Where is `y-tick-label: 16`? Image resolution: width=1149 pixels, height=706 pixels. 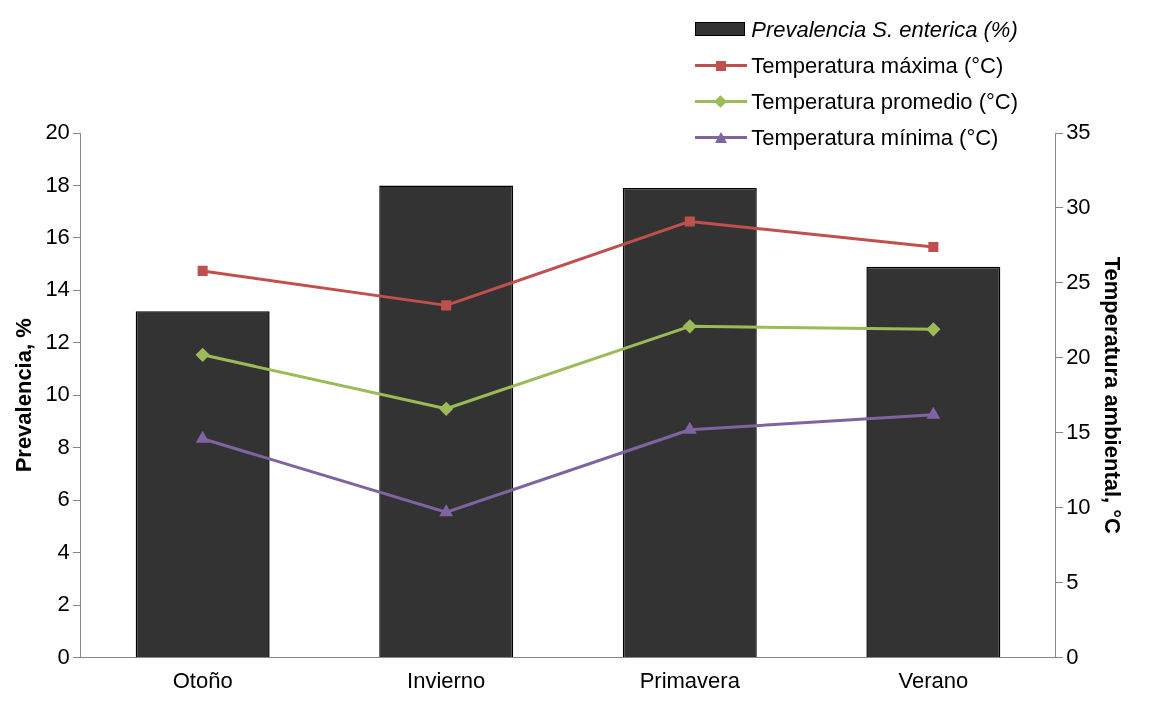 y-tick-label: 16 is located at coordinates (57, 236).